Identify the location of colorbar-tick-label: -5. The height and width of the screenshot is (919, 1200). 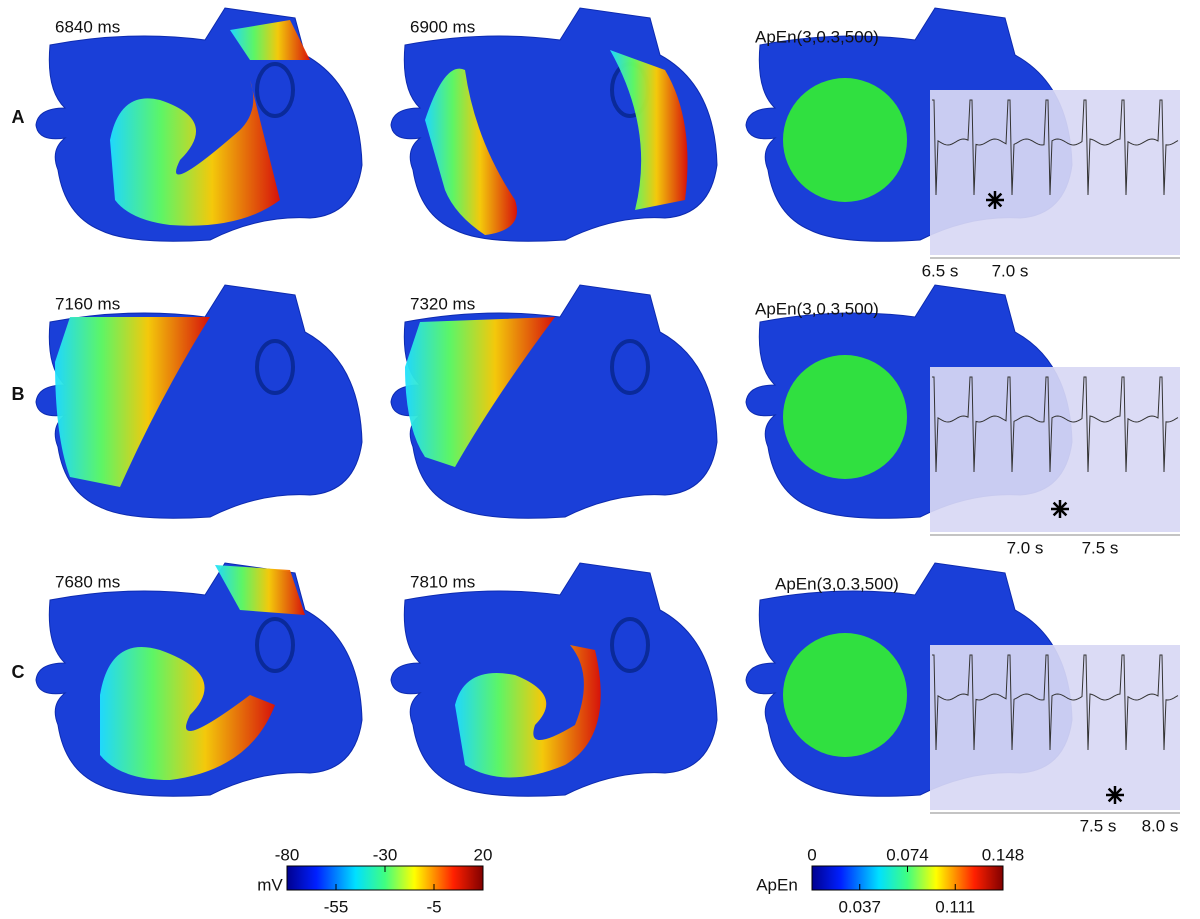
(433, 906).